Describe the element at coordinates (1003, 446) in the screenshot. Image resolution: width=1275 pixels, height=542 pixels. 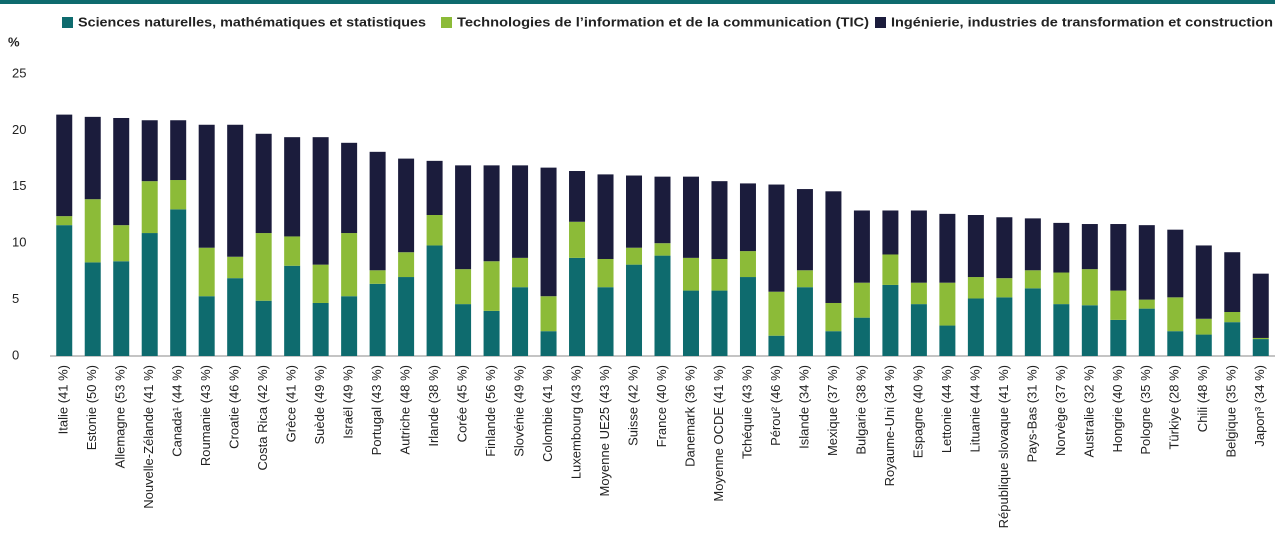
I see `x-tick-label: République slovaque (41 %)` at that location.